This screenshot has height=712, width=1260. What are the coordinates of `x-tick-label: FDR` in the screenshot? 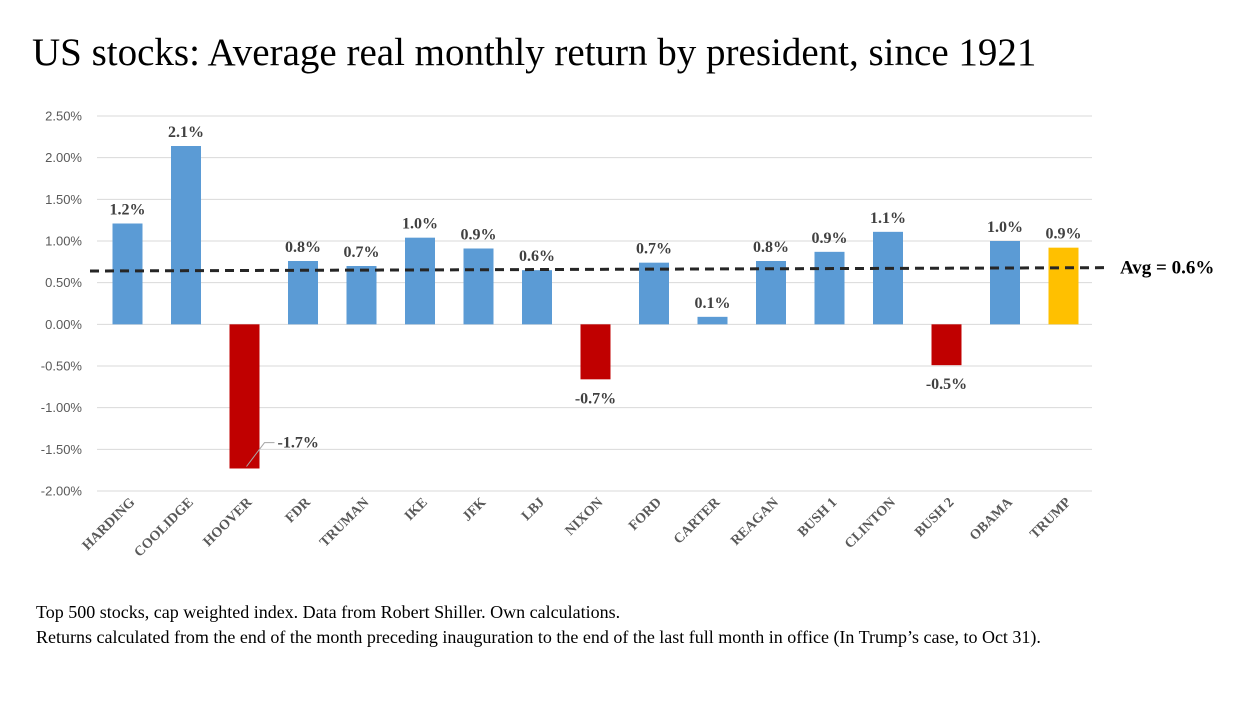 It's located at (299, 511).